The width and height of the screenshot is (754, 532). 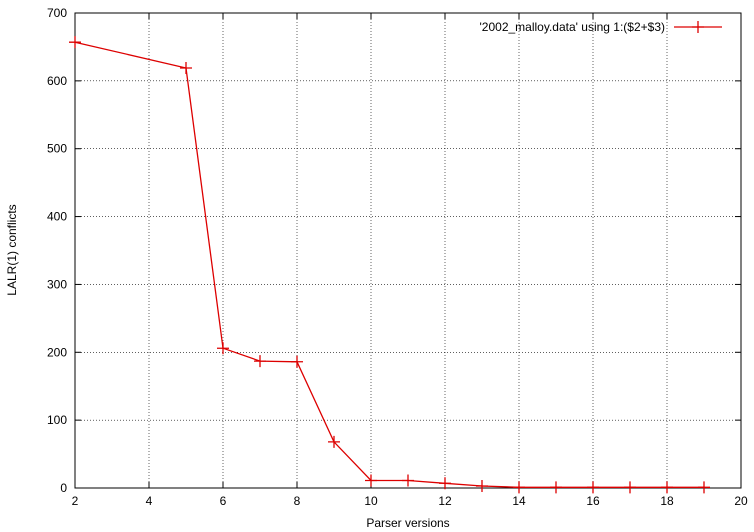 What do you see at coordinates (57, 250) in the screenshot?
I see `y-tick-labels: 0 100 200 300 400 500 600 700` at bounding box center [57, 250].